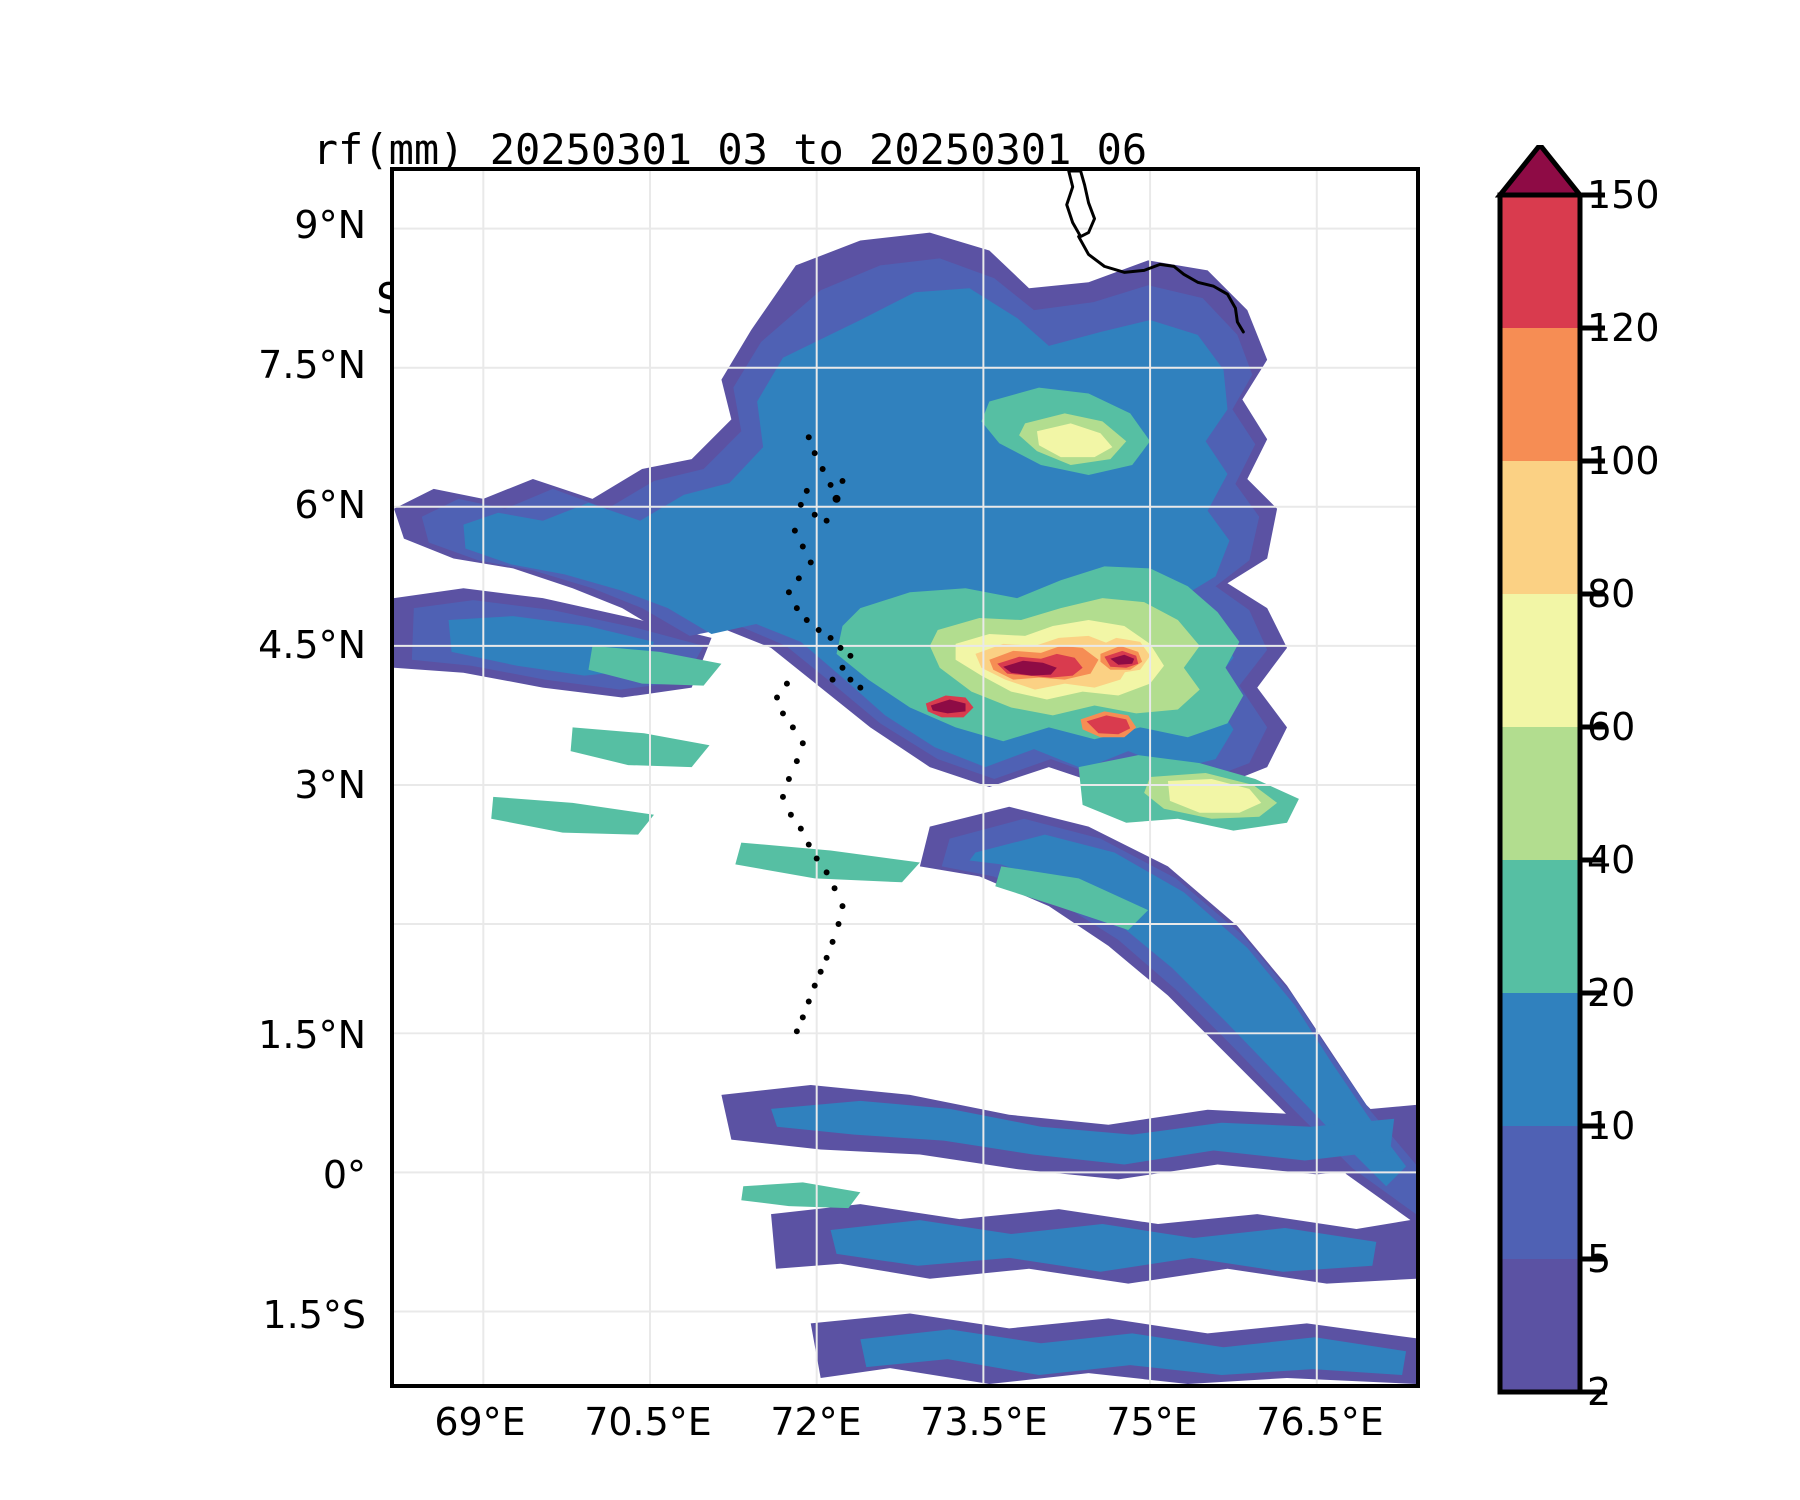 Image resolution: width=1800 pixels, height=1500 pixels. Describe the element at coordinates (330, 505) in the screenshot. I see `ytick-6n: 6°N` at that location.